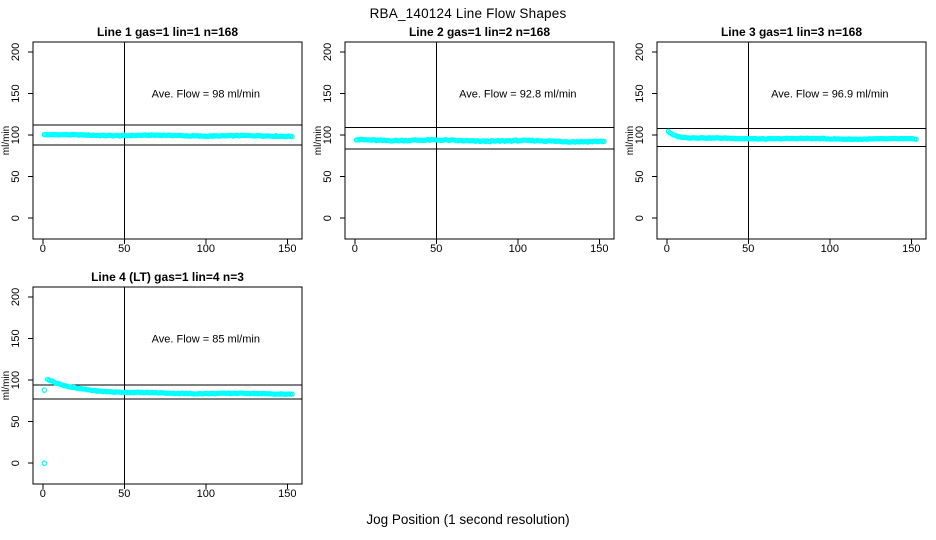 The image size is (936, 540). I want to click on x-axis-label: Jog Position (1 second resolution), so click(468, 519).